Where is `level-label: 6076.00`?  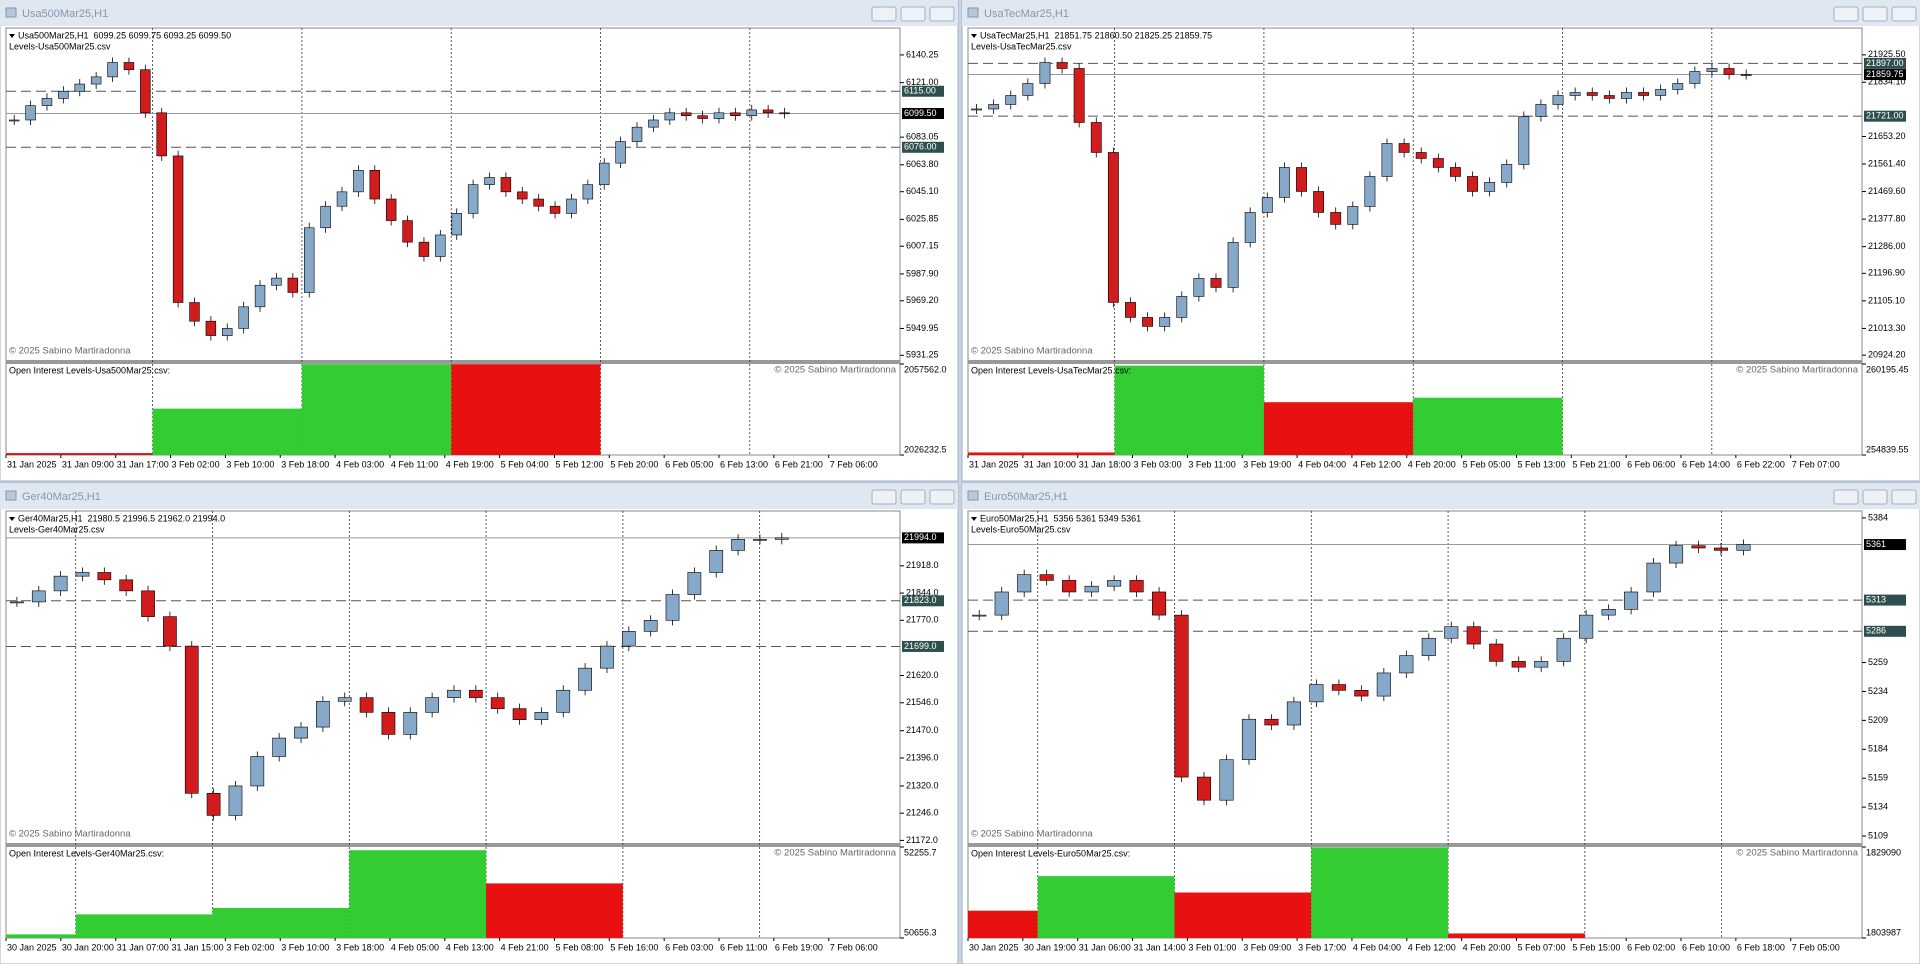
level-label: 6076.00 is located at coordinates (920, 147).